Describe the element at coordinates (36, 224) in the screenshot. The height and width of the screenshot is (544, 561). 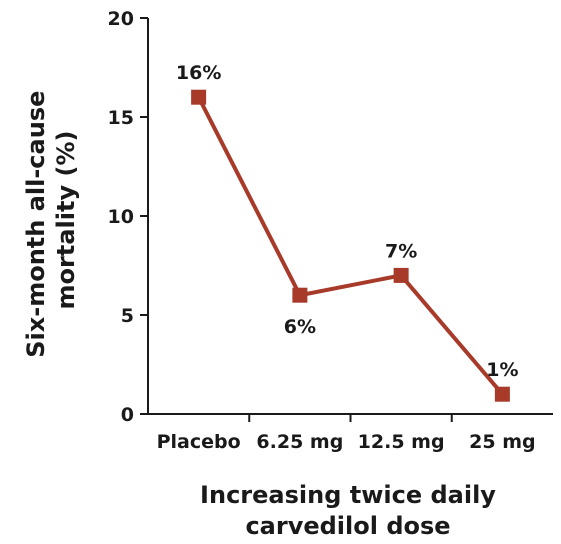
I see `y-axis-title-line-1: Six-month all-cause` at that location.